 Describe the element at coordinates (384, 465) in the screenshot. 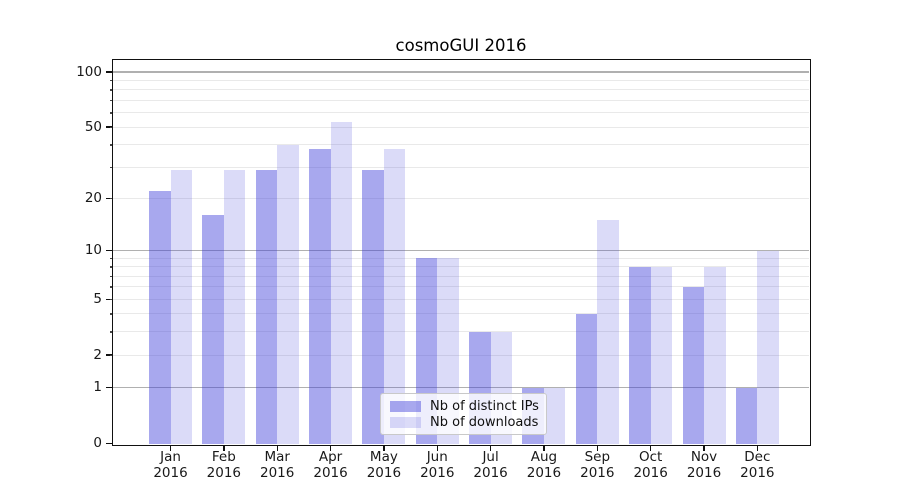

I see `x-tick-label-may: May 2016` at that location.